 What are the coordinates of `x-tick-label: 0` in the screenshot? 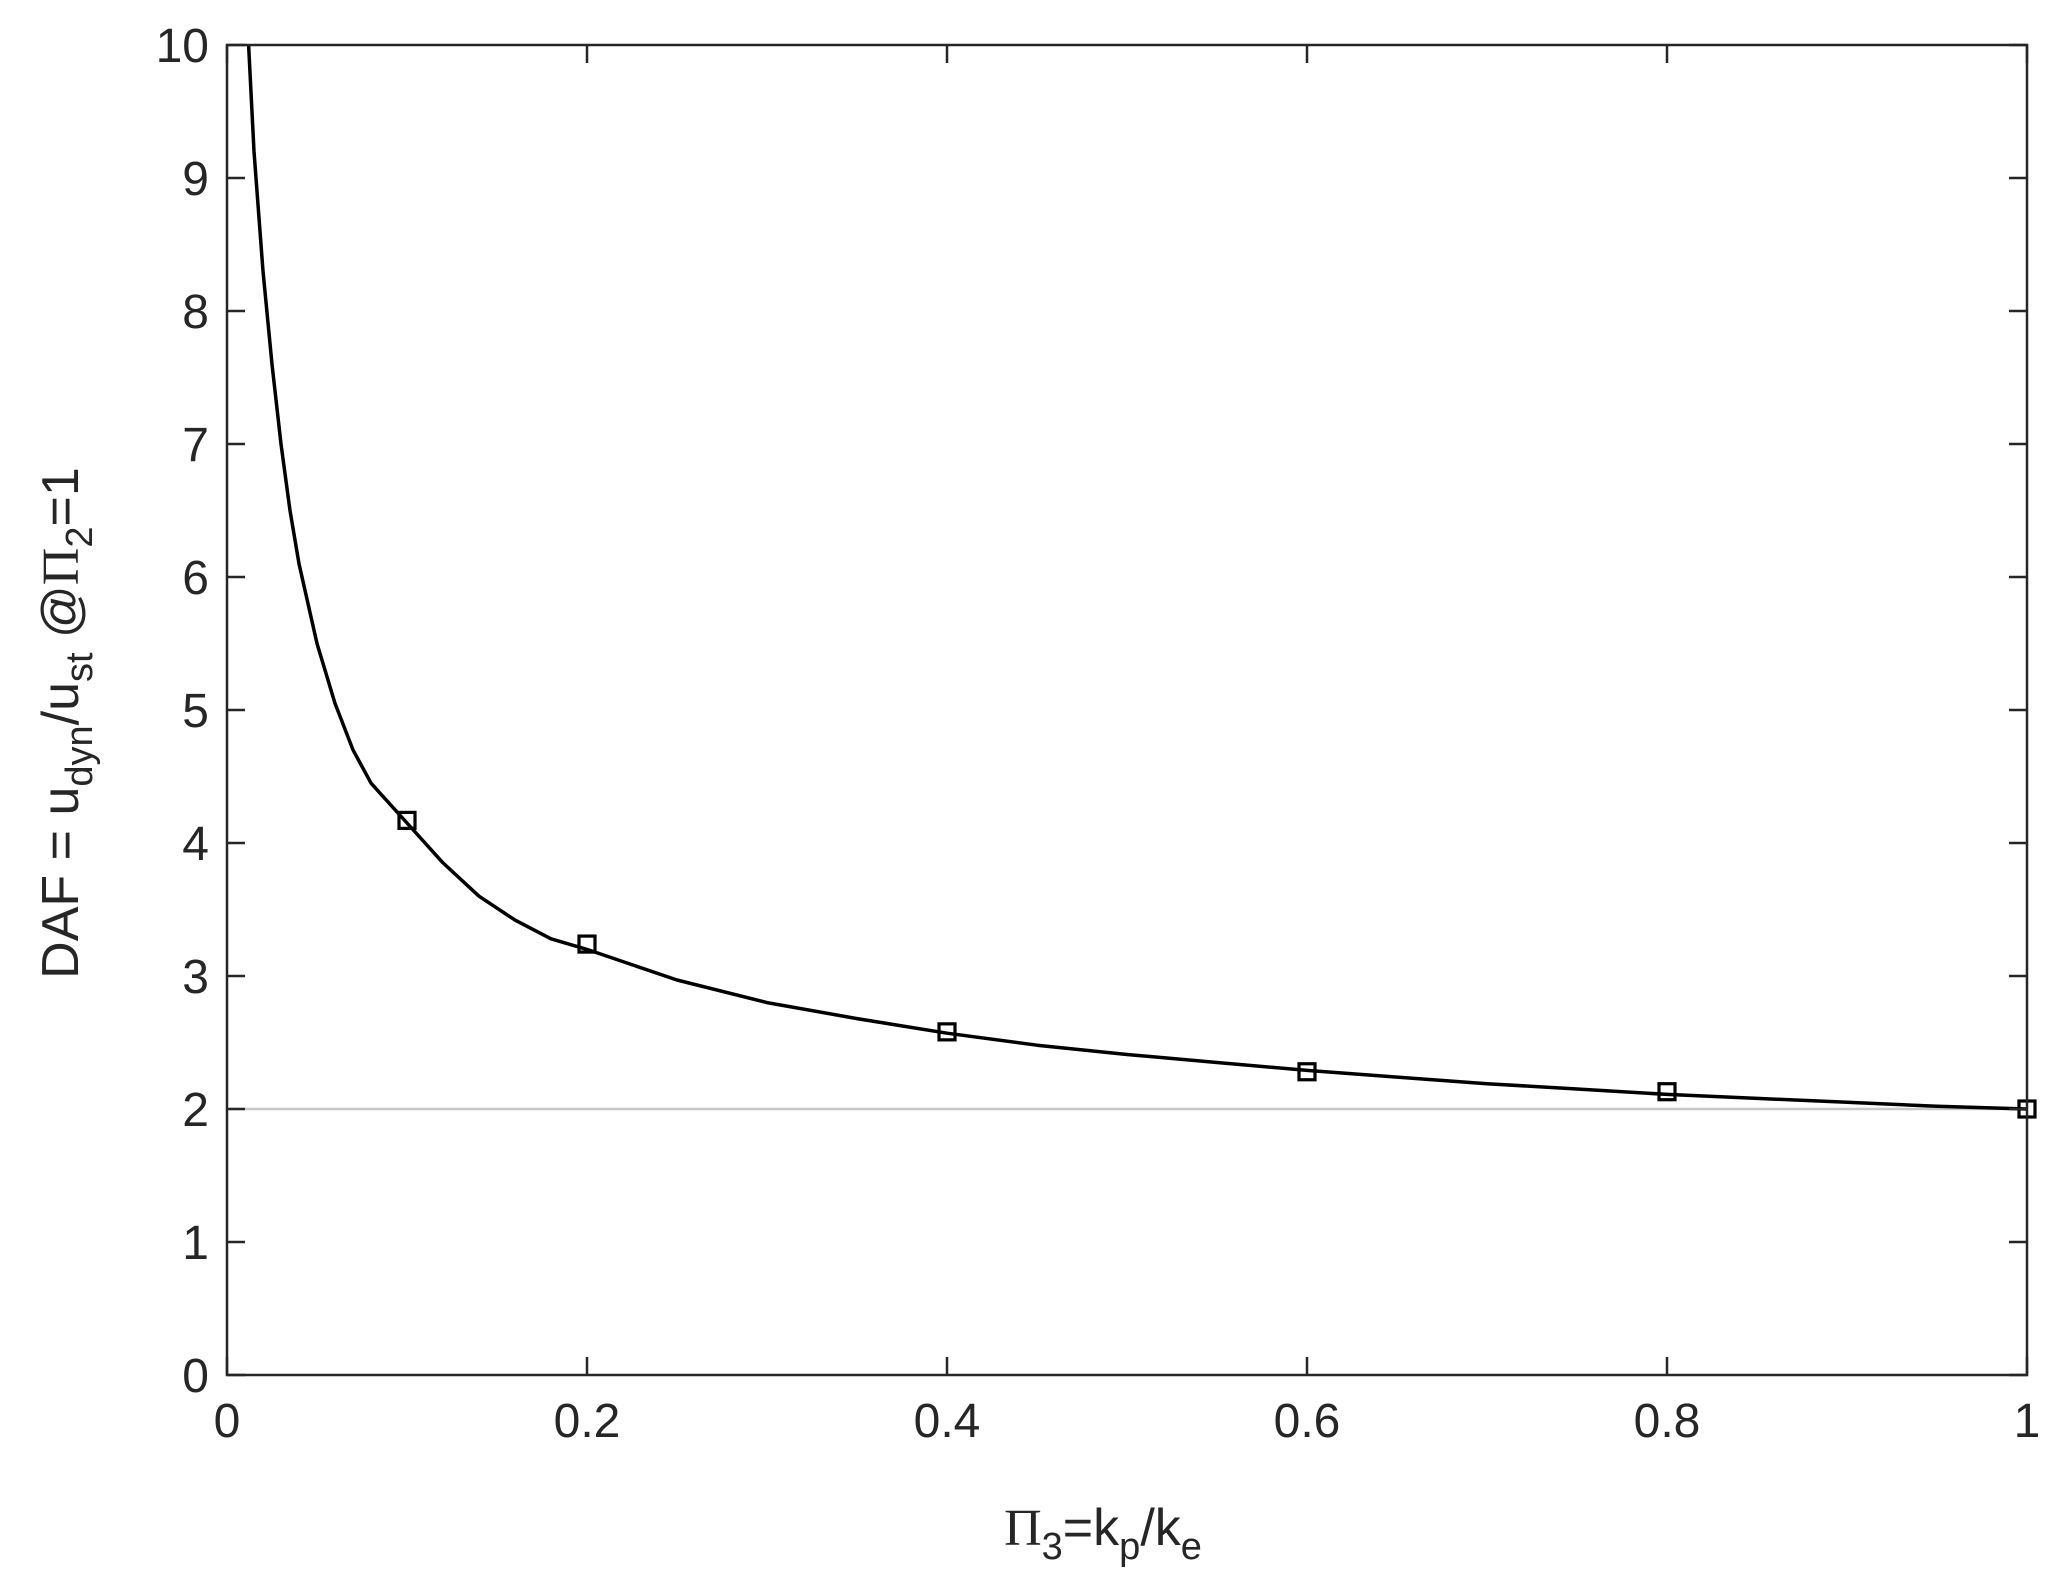 It's located at (227, 1421).